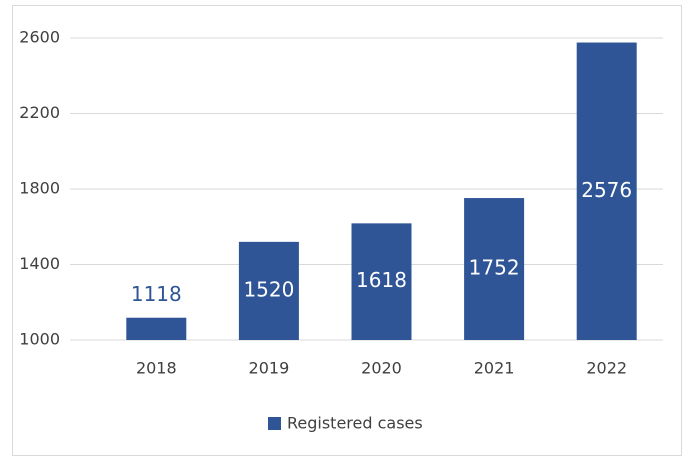  I want to click on y-tick-label: 1400, so click(39, 263).